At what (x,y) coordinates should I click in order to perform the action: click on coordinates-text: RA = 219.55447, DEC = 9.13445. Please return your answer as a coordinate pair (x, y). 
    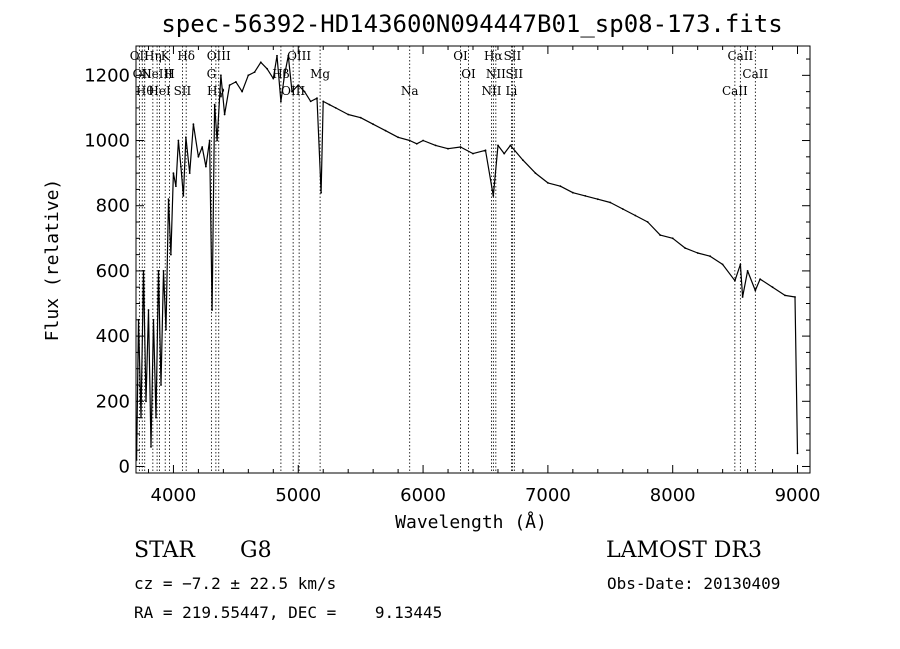
    Looking at the image, I should click on (288, 612).